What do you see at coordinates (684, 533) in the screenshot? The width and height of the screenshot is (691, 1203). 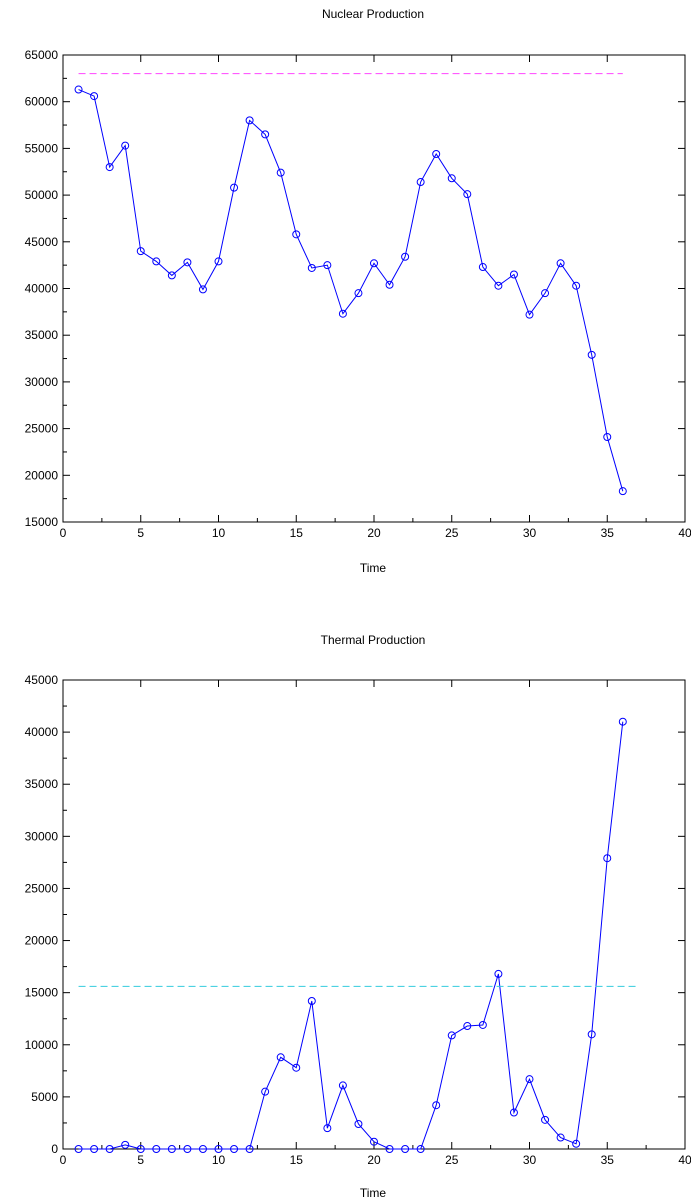 I see `x-tick-label: 40` at bounding box center [684, 533].